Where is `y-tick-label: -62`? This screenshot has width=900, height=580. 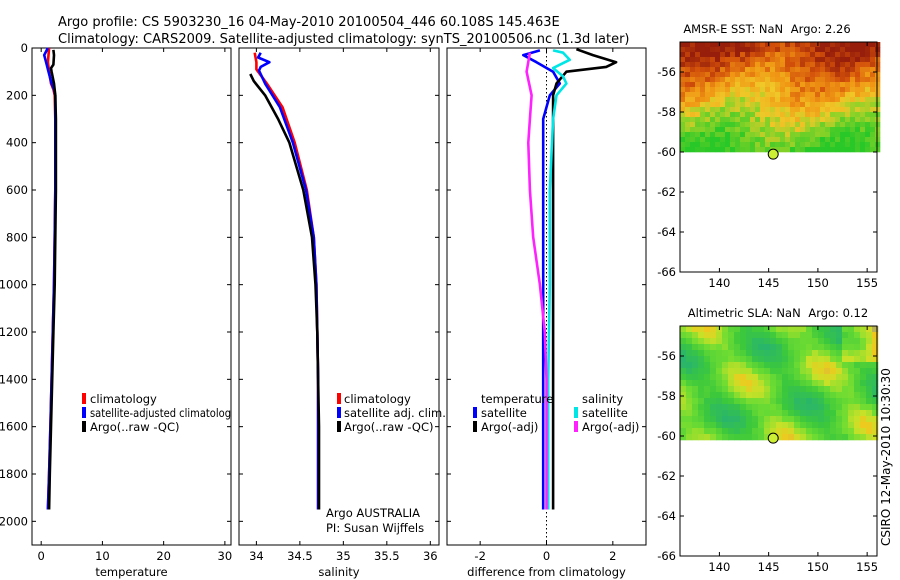
y-tick-label: -62 is located at coordinates (666, 476).